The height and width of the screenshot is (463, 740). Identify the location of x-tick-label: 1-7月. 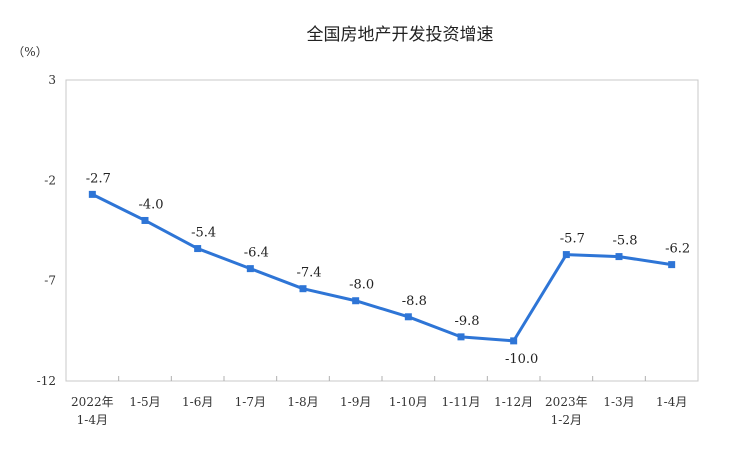
(250, 402).